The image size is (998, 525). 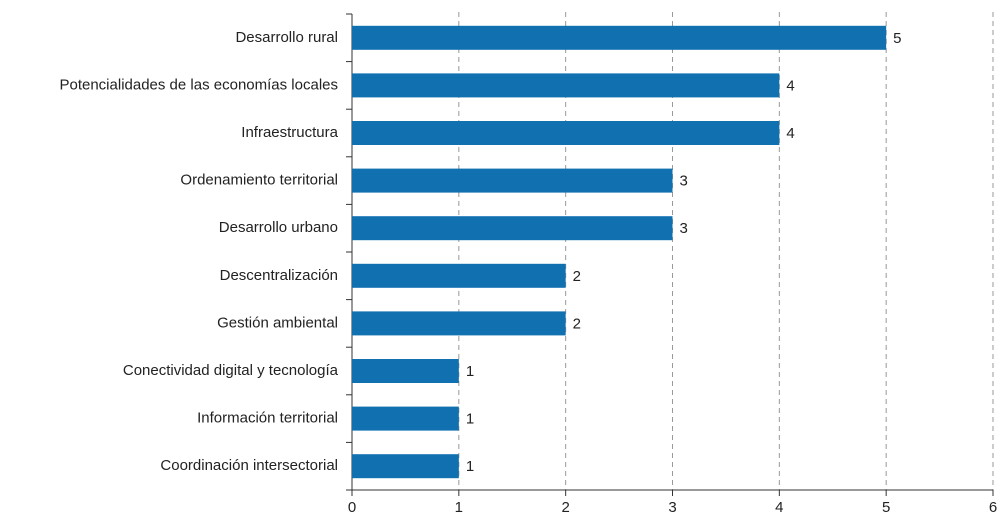 I want to click on y-tick-label: Ordenamiento territorial, so click(x=259, y=180).